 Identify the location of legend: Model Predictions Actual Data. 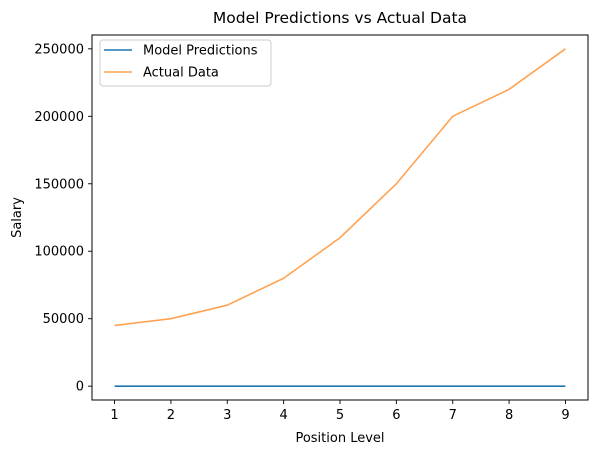
(185, 63).